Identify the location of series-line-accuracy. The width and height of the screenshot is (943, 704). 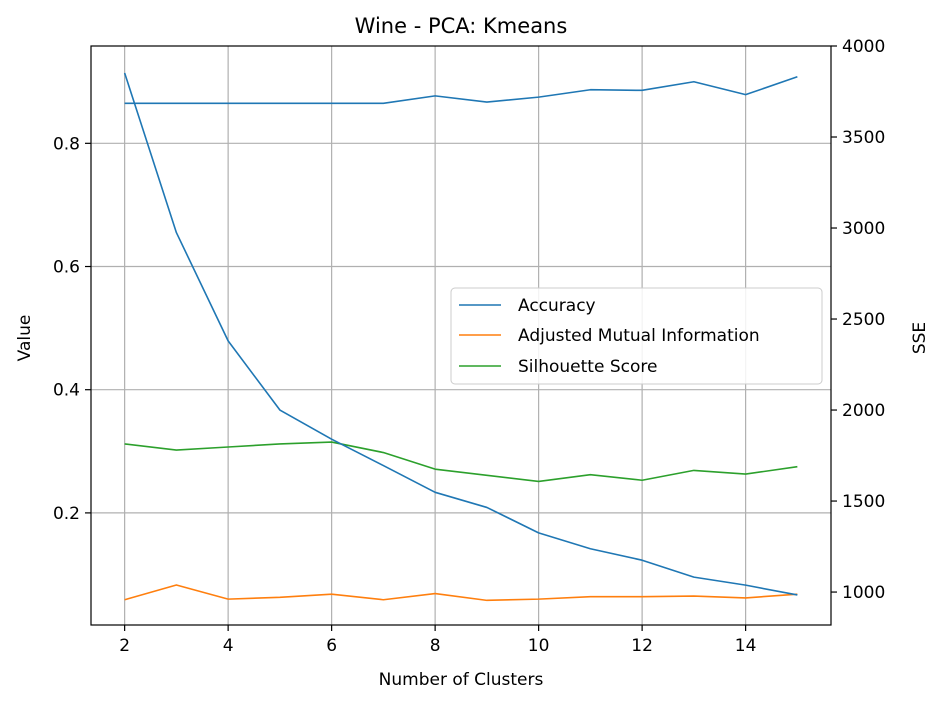
(461, 90).